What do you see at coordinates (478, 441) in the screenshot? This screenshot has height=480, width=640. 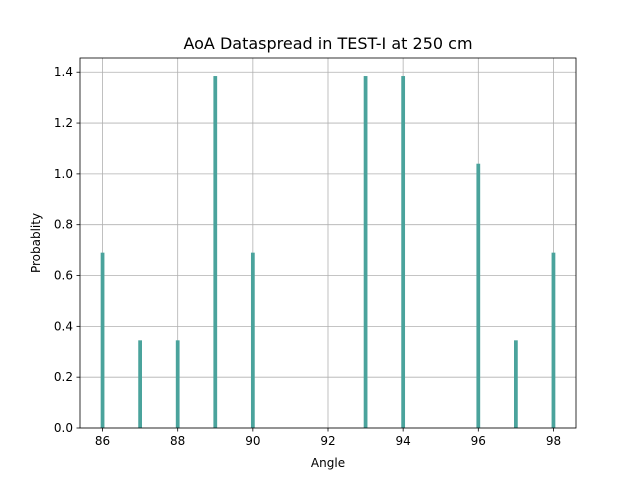 I see `x-tick-label: 96` at bounding box center [478, 441].